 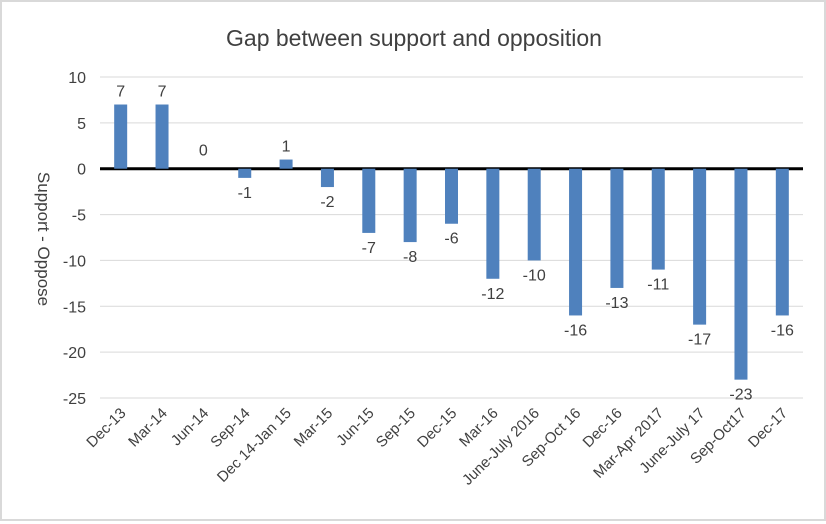 I want to click on y-tick-label: 5, so click(x=81, y=124).